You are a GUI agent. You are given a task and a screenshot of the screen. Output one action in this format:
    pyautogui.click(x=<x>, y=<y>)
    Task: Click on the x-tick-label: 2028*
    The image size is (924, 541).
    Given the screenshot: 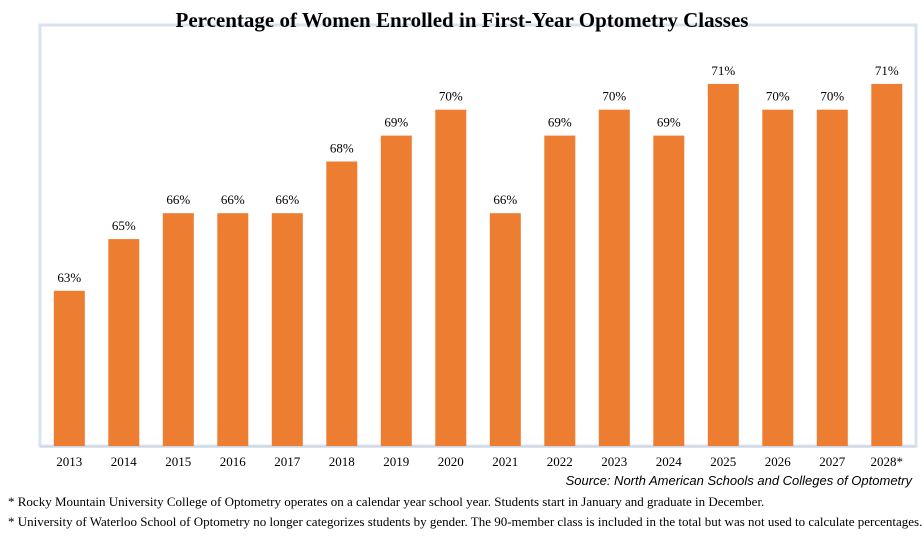 What is the action you would take?
    pyautogui.click(x=887, y=461)
    